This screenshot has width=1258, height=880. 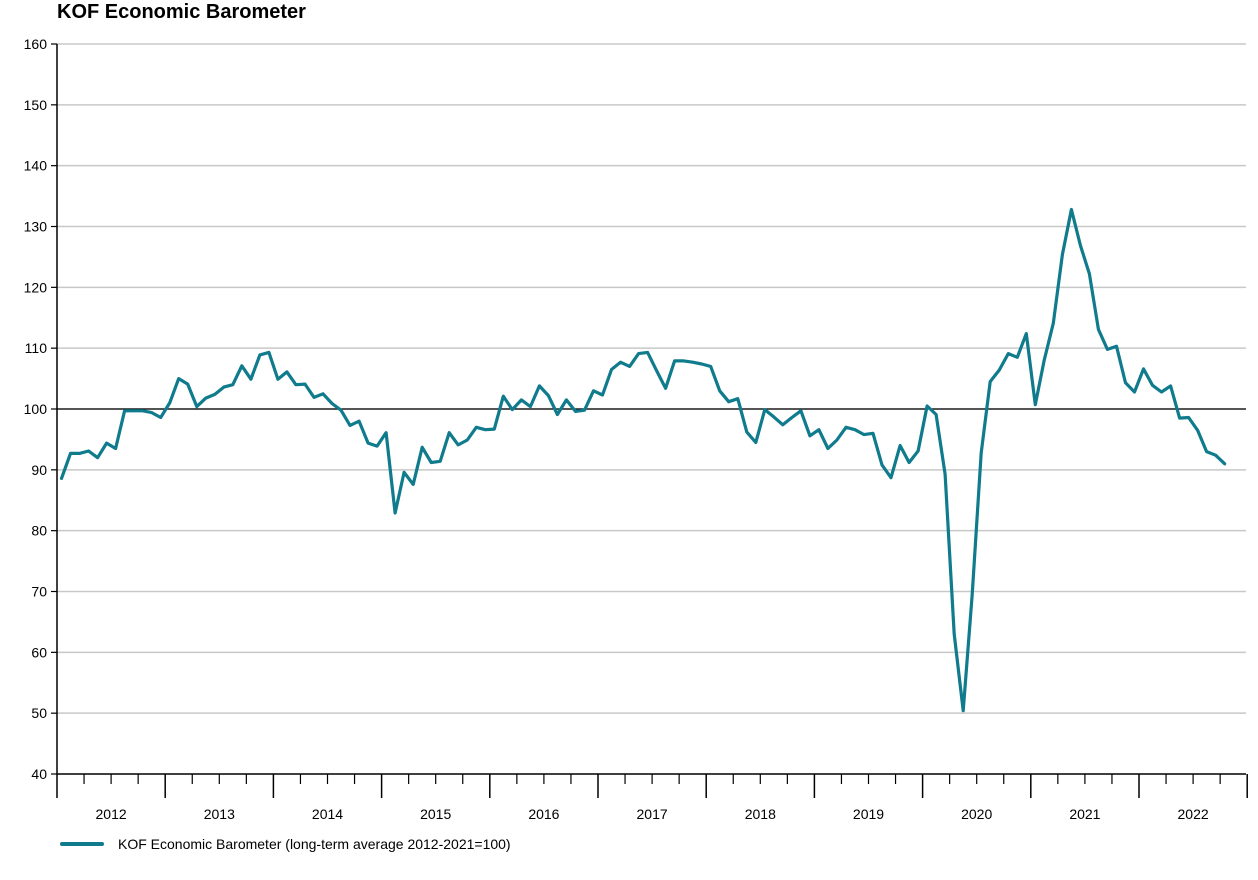 What do you see at coordinates (39, 652) in the screenshot?
I see `y-tick-label: 60` at bounding box center [39, 652].